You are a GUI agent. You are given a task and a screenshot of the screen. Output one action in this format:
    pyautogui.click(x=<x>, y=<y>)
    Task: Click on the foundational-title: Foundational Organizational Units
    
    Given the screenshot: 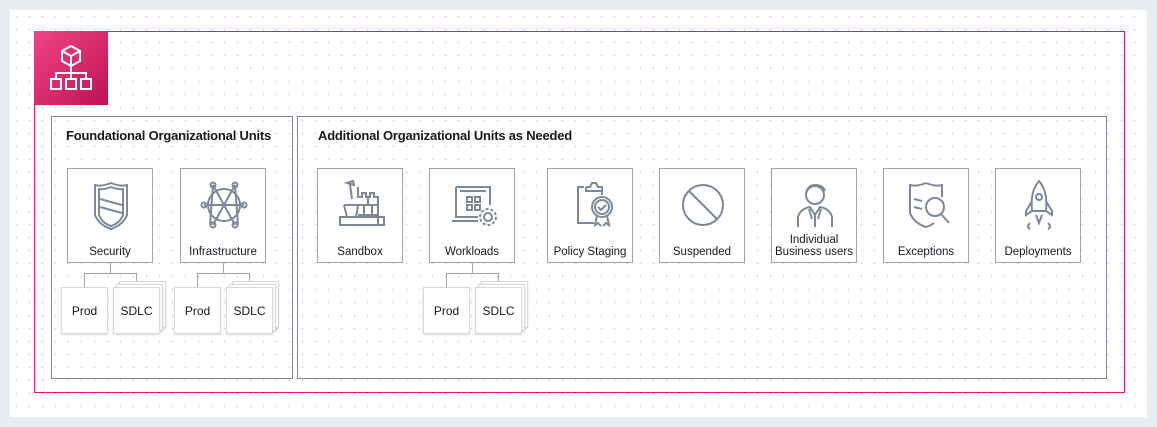 What is the action you would take?
    pyautogui.click(x=169, y=135)
    